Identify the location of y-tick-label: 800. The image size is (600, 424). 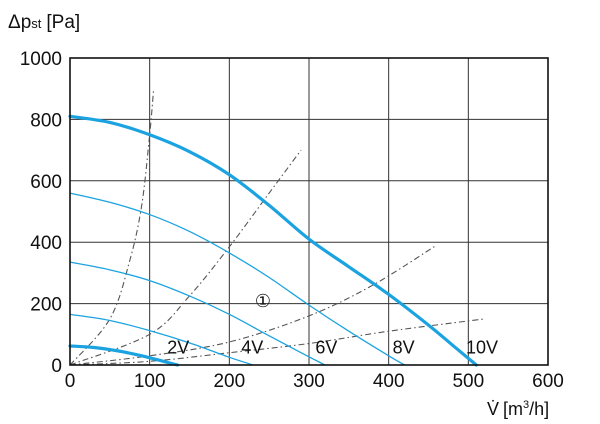
(46, 120).